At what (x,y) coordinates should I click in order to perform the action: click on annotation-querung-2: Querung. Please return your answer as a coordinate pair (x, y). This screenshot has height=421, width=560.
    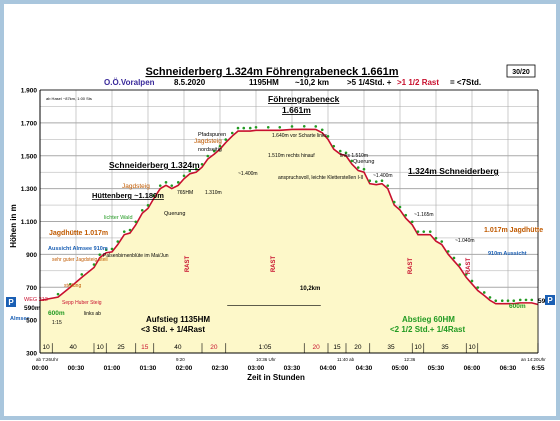
    Looking at the image, I should click on (363, 162).